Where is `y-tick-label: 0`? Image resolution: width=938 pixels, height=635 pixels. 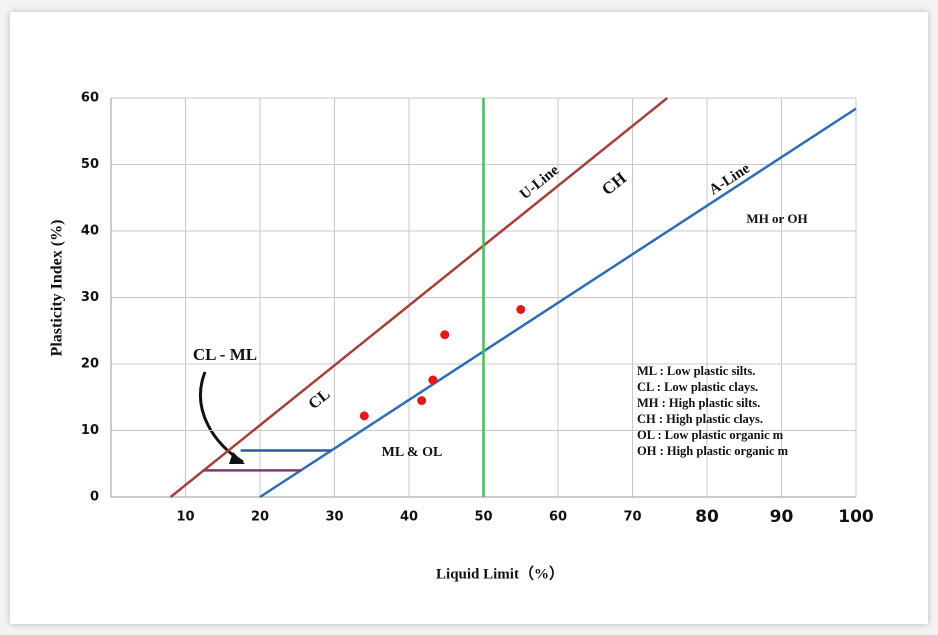
y-tick-label: 0 is located at coordinates (94, 497).